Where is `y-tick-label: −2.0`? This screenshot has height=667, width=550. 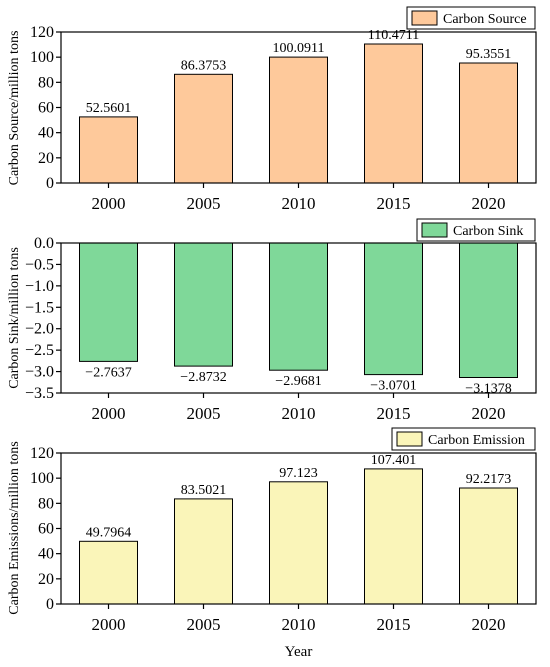
y-tick-label: −2.0 is located at coordinates (39, 329).